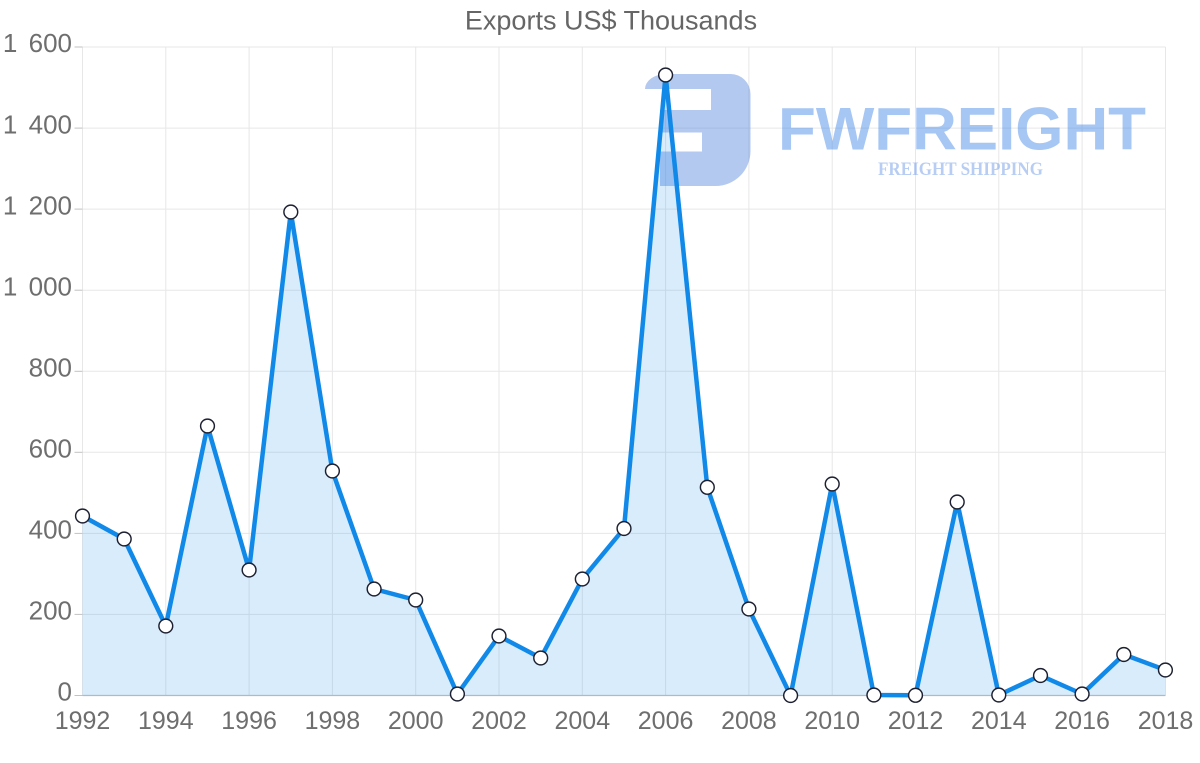  I want to click on svg-text: 200, so click(50, 611).